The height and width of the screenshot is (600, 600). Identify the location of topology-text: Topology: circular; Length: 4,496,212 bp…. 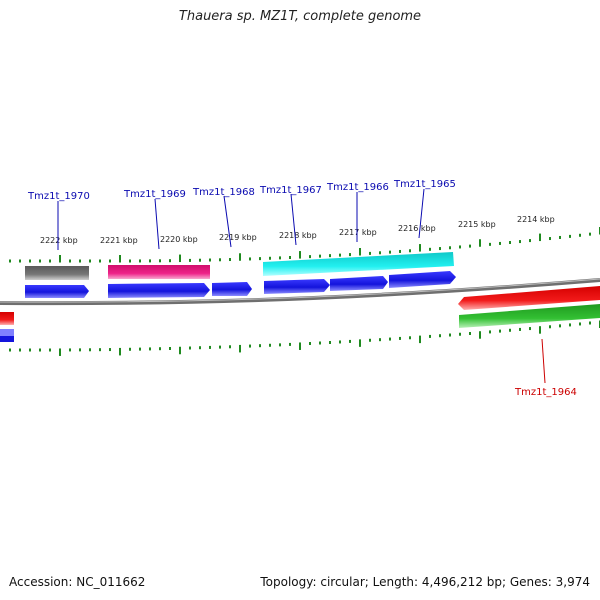
(425, 582).